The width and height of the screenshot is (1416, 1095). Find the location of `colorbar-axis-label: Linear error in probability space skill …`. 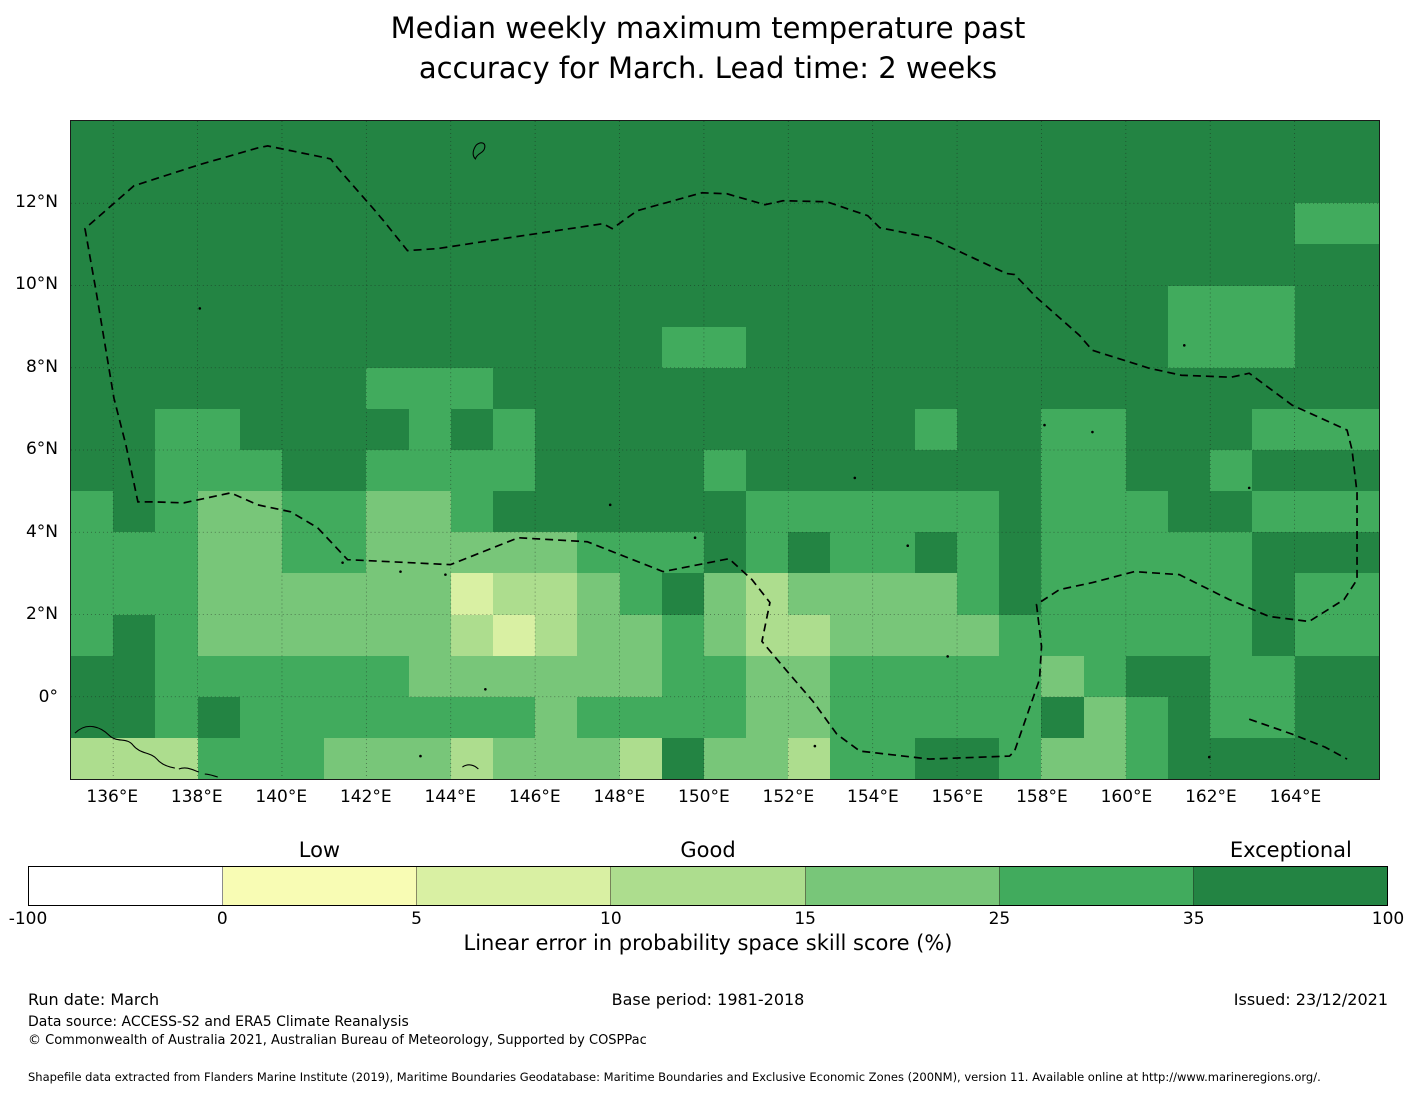

colorbar-axis-label: Linear error in probability space skill … is located at coordinates (708, 943).